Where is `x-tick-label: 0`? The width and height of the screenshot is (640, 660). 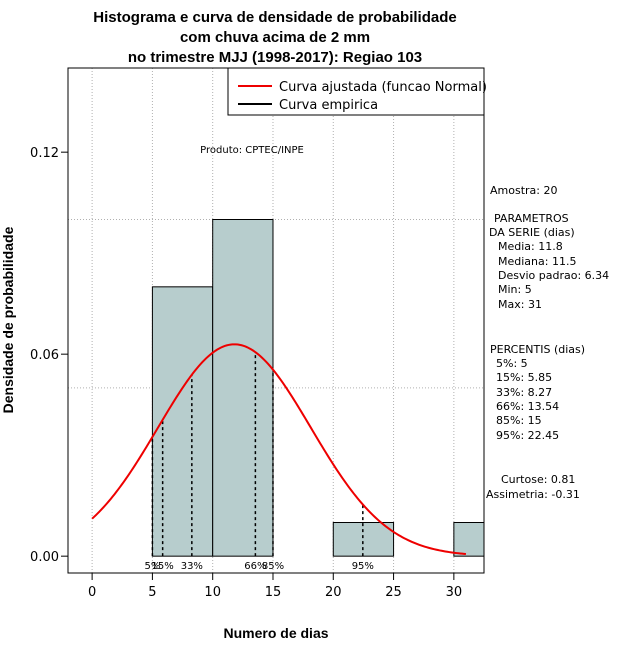
x-tick-label: 0 is located at coordinates (92, 592).